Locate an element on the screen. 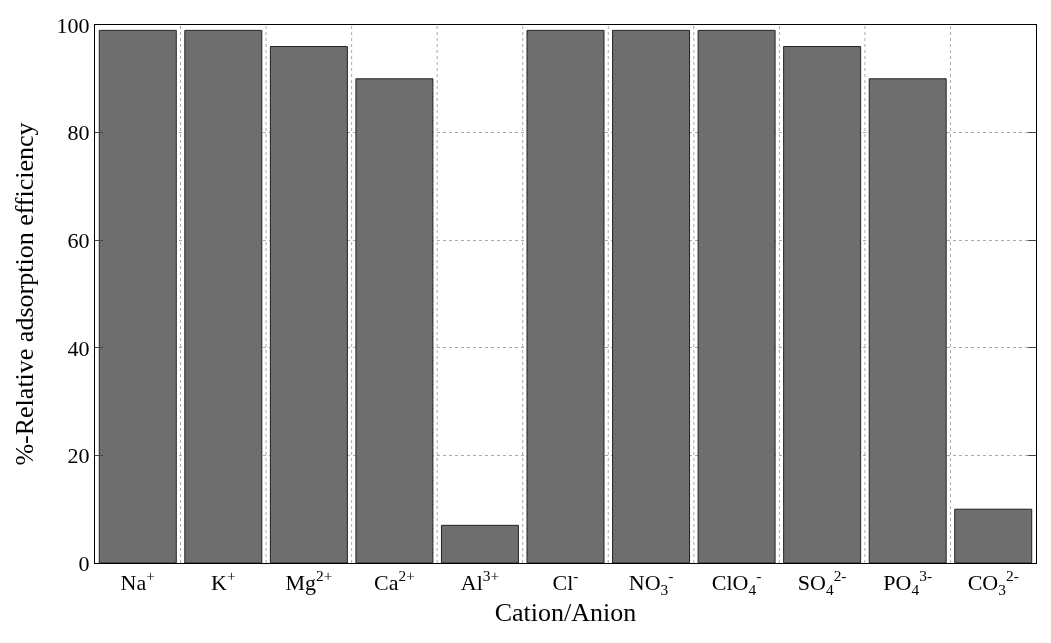  x-tick-label: K$^{+}$ is located at coordinates (223, 581).